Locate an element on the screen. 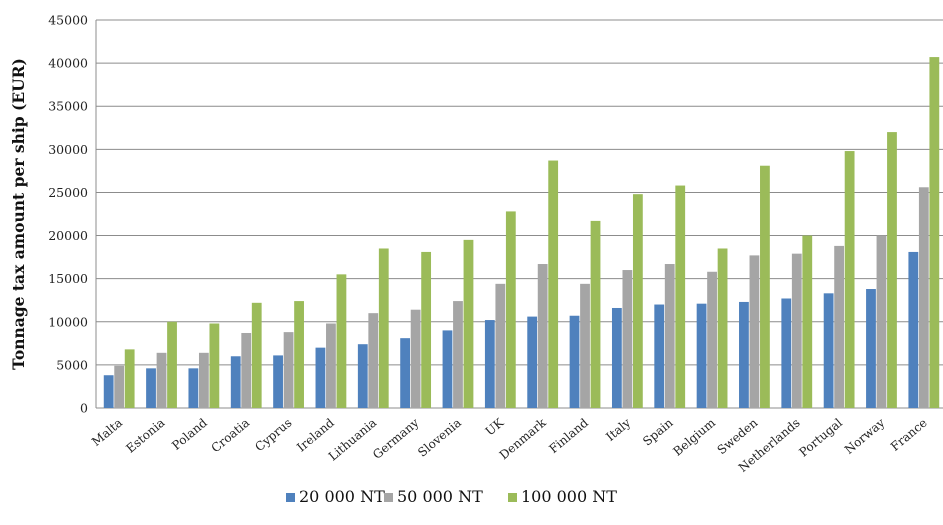  y-tick-label: 30000 is located at coordinates (68, 149).